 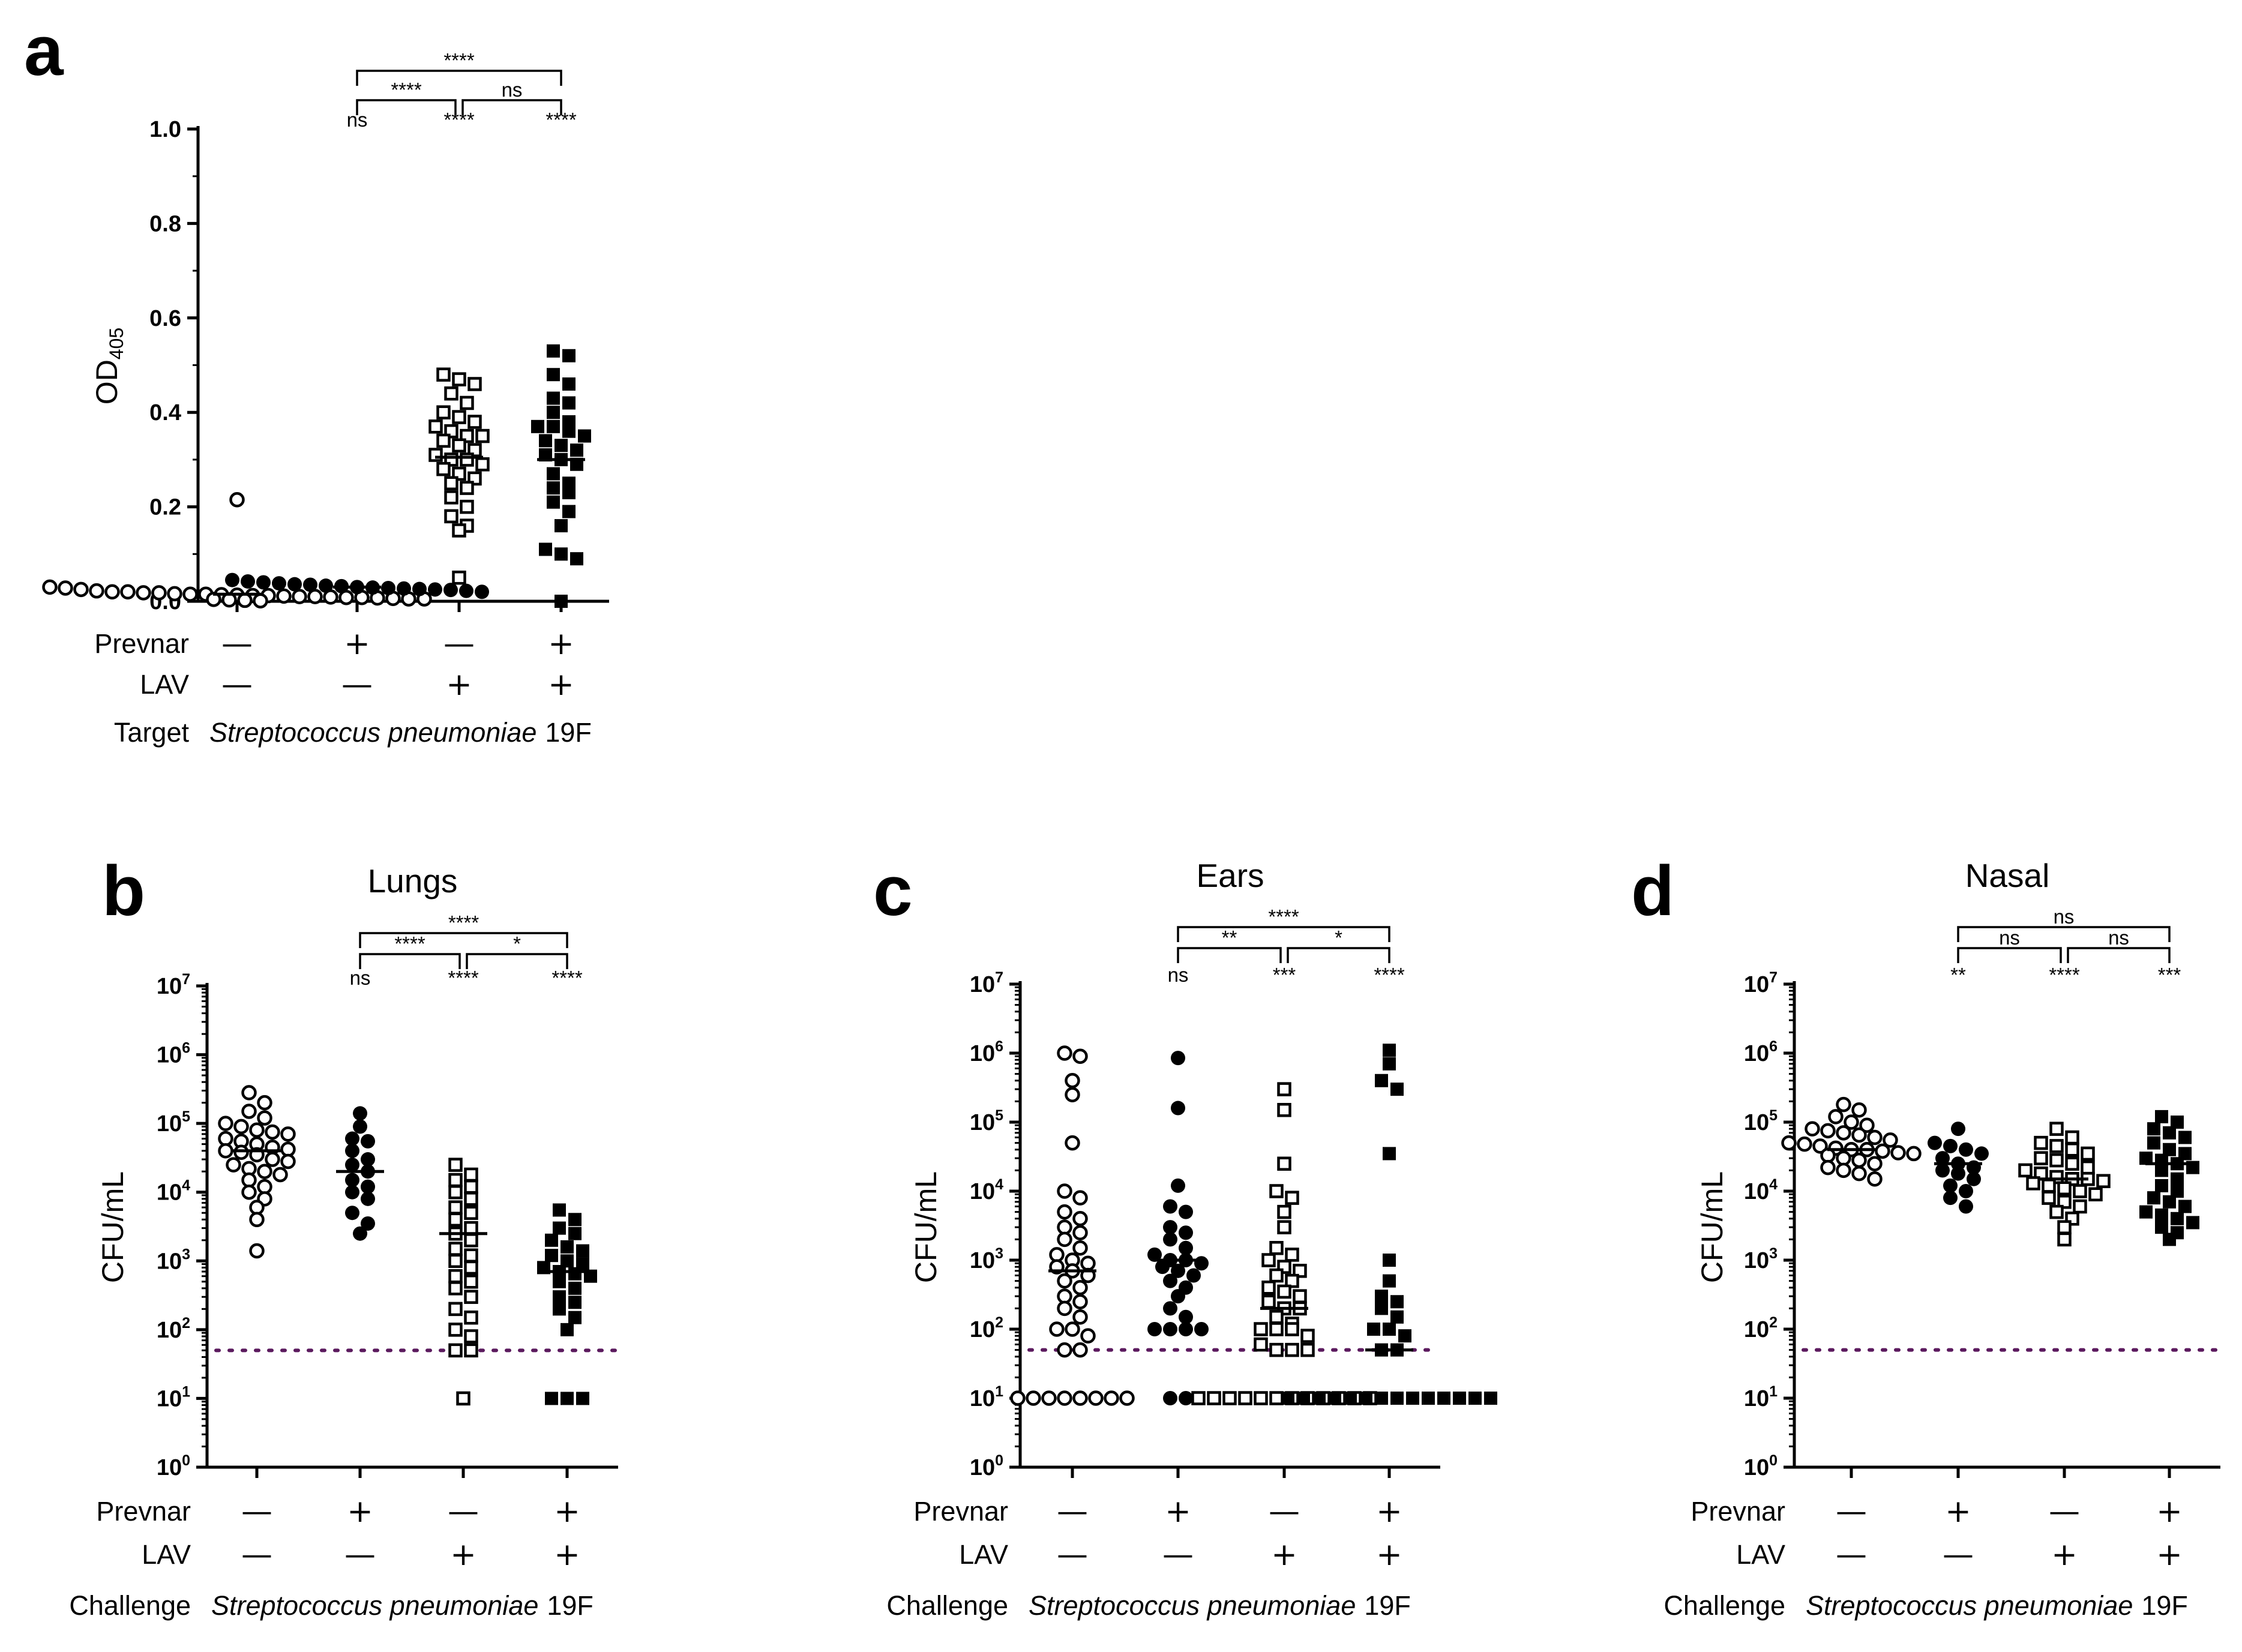 I want to click on y-tick-label: 10¹, so click(x=986, y=1397).